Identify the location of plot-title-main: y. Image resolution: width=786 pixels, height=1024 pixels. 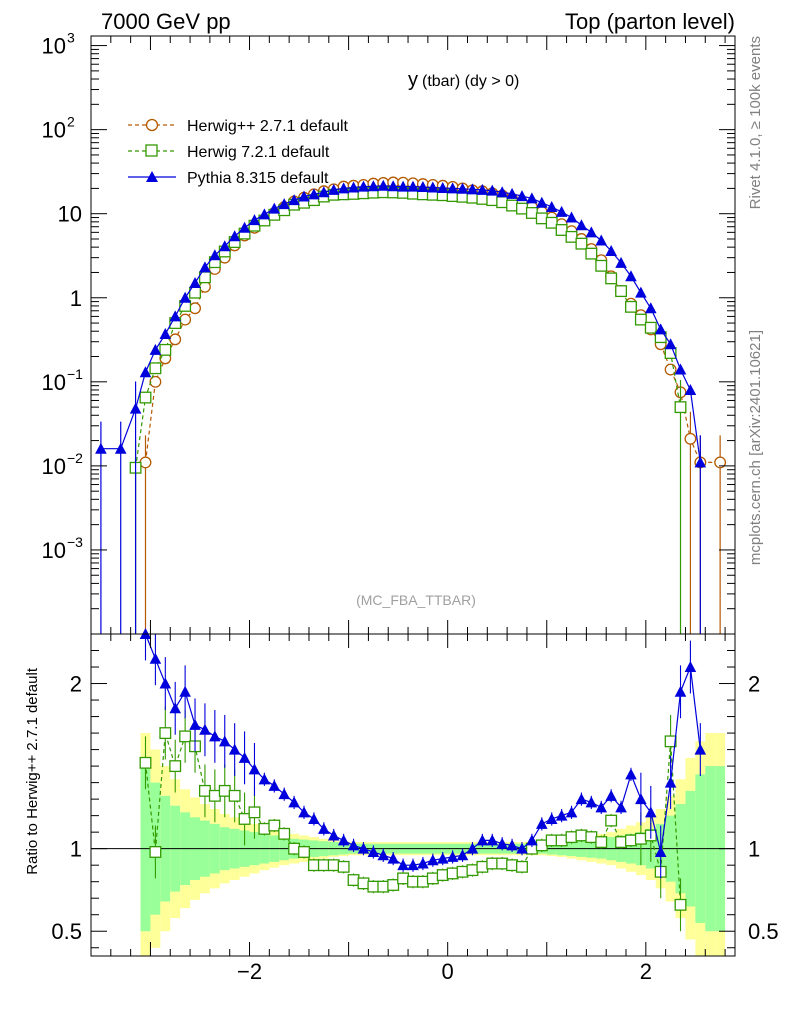
(413, 80).